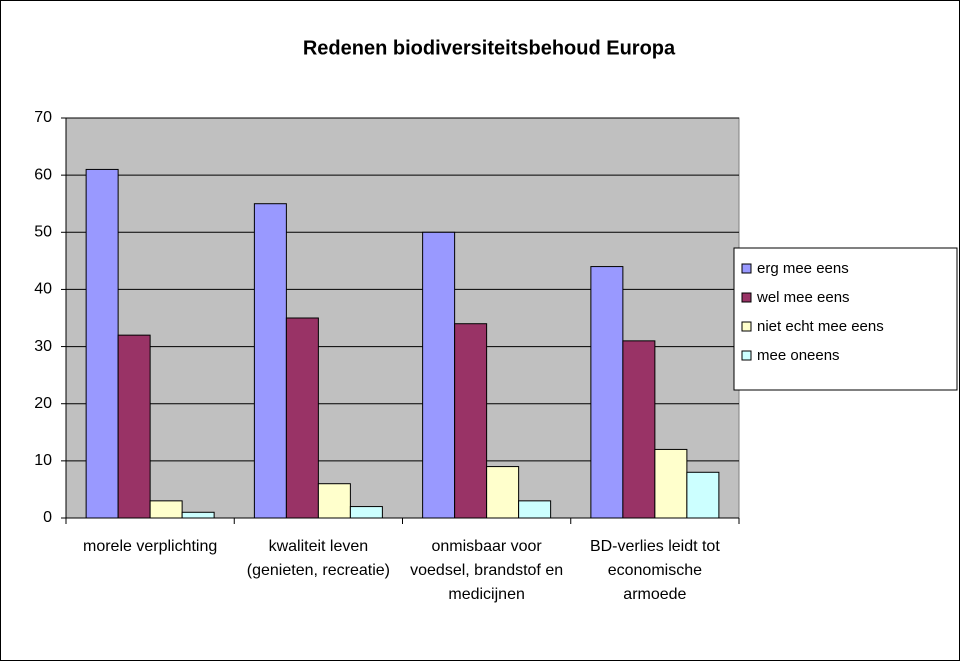 The width and height of the screenshot is (960, 661). I want to click on y-tick-label: 70, so click(43, 117).